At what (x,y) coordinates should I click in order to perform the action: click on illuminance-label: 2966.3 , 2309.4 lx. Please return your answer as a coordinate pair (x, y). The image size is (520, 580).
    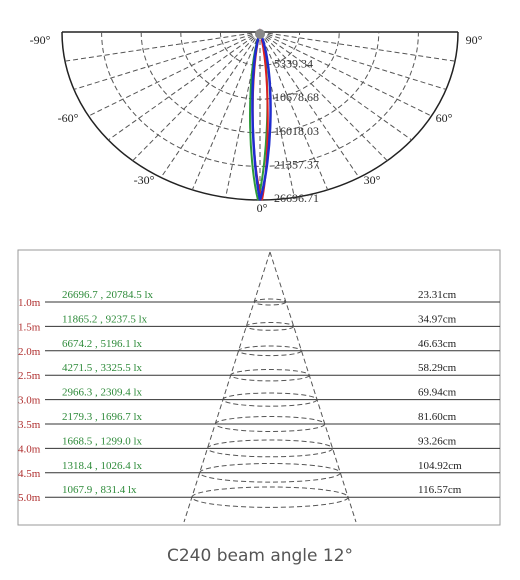
    Looking at the image, I should click on (102, 393).